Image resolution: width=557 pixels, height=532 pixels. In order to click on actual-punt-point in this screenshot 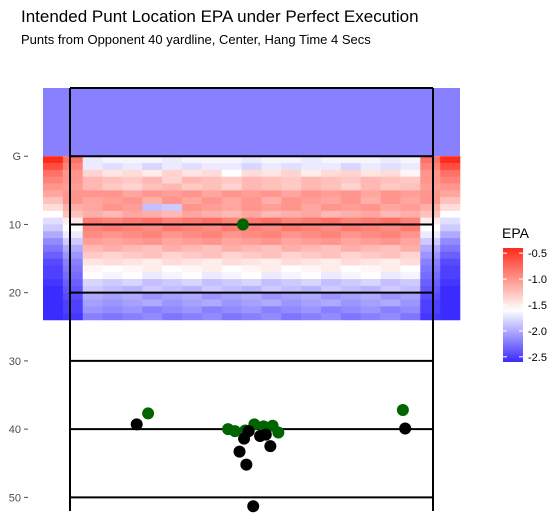, I will do `click(136, 424)`.